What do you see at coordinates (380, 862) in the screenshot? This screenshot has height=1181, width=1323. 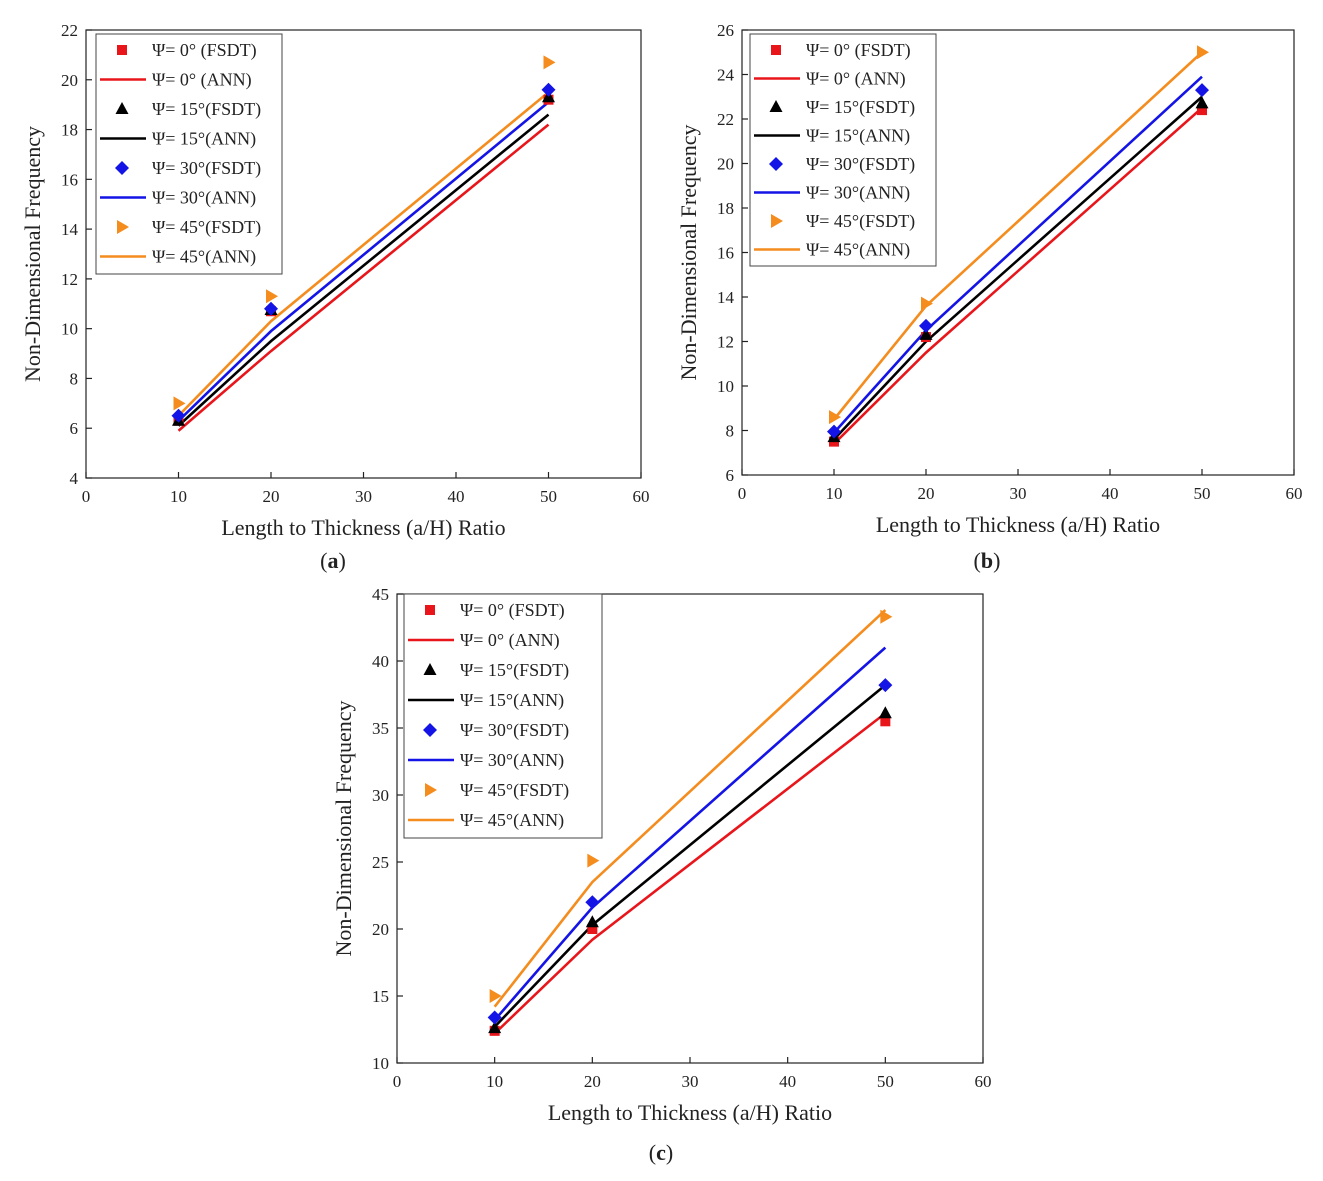 I see `y-tick-label: 25` at bounding box center [380, 862].